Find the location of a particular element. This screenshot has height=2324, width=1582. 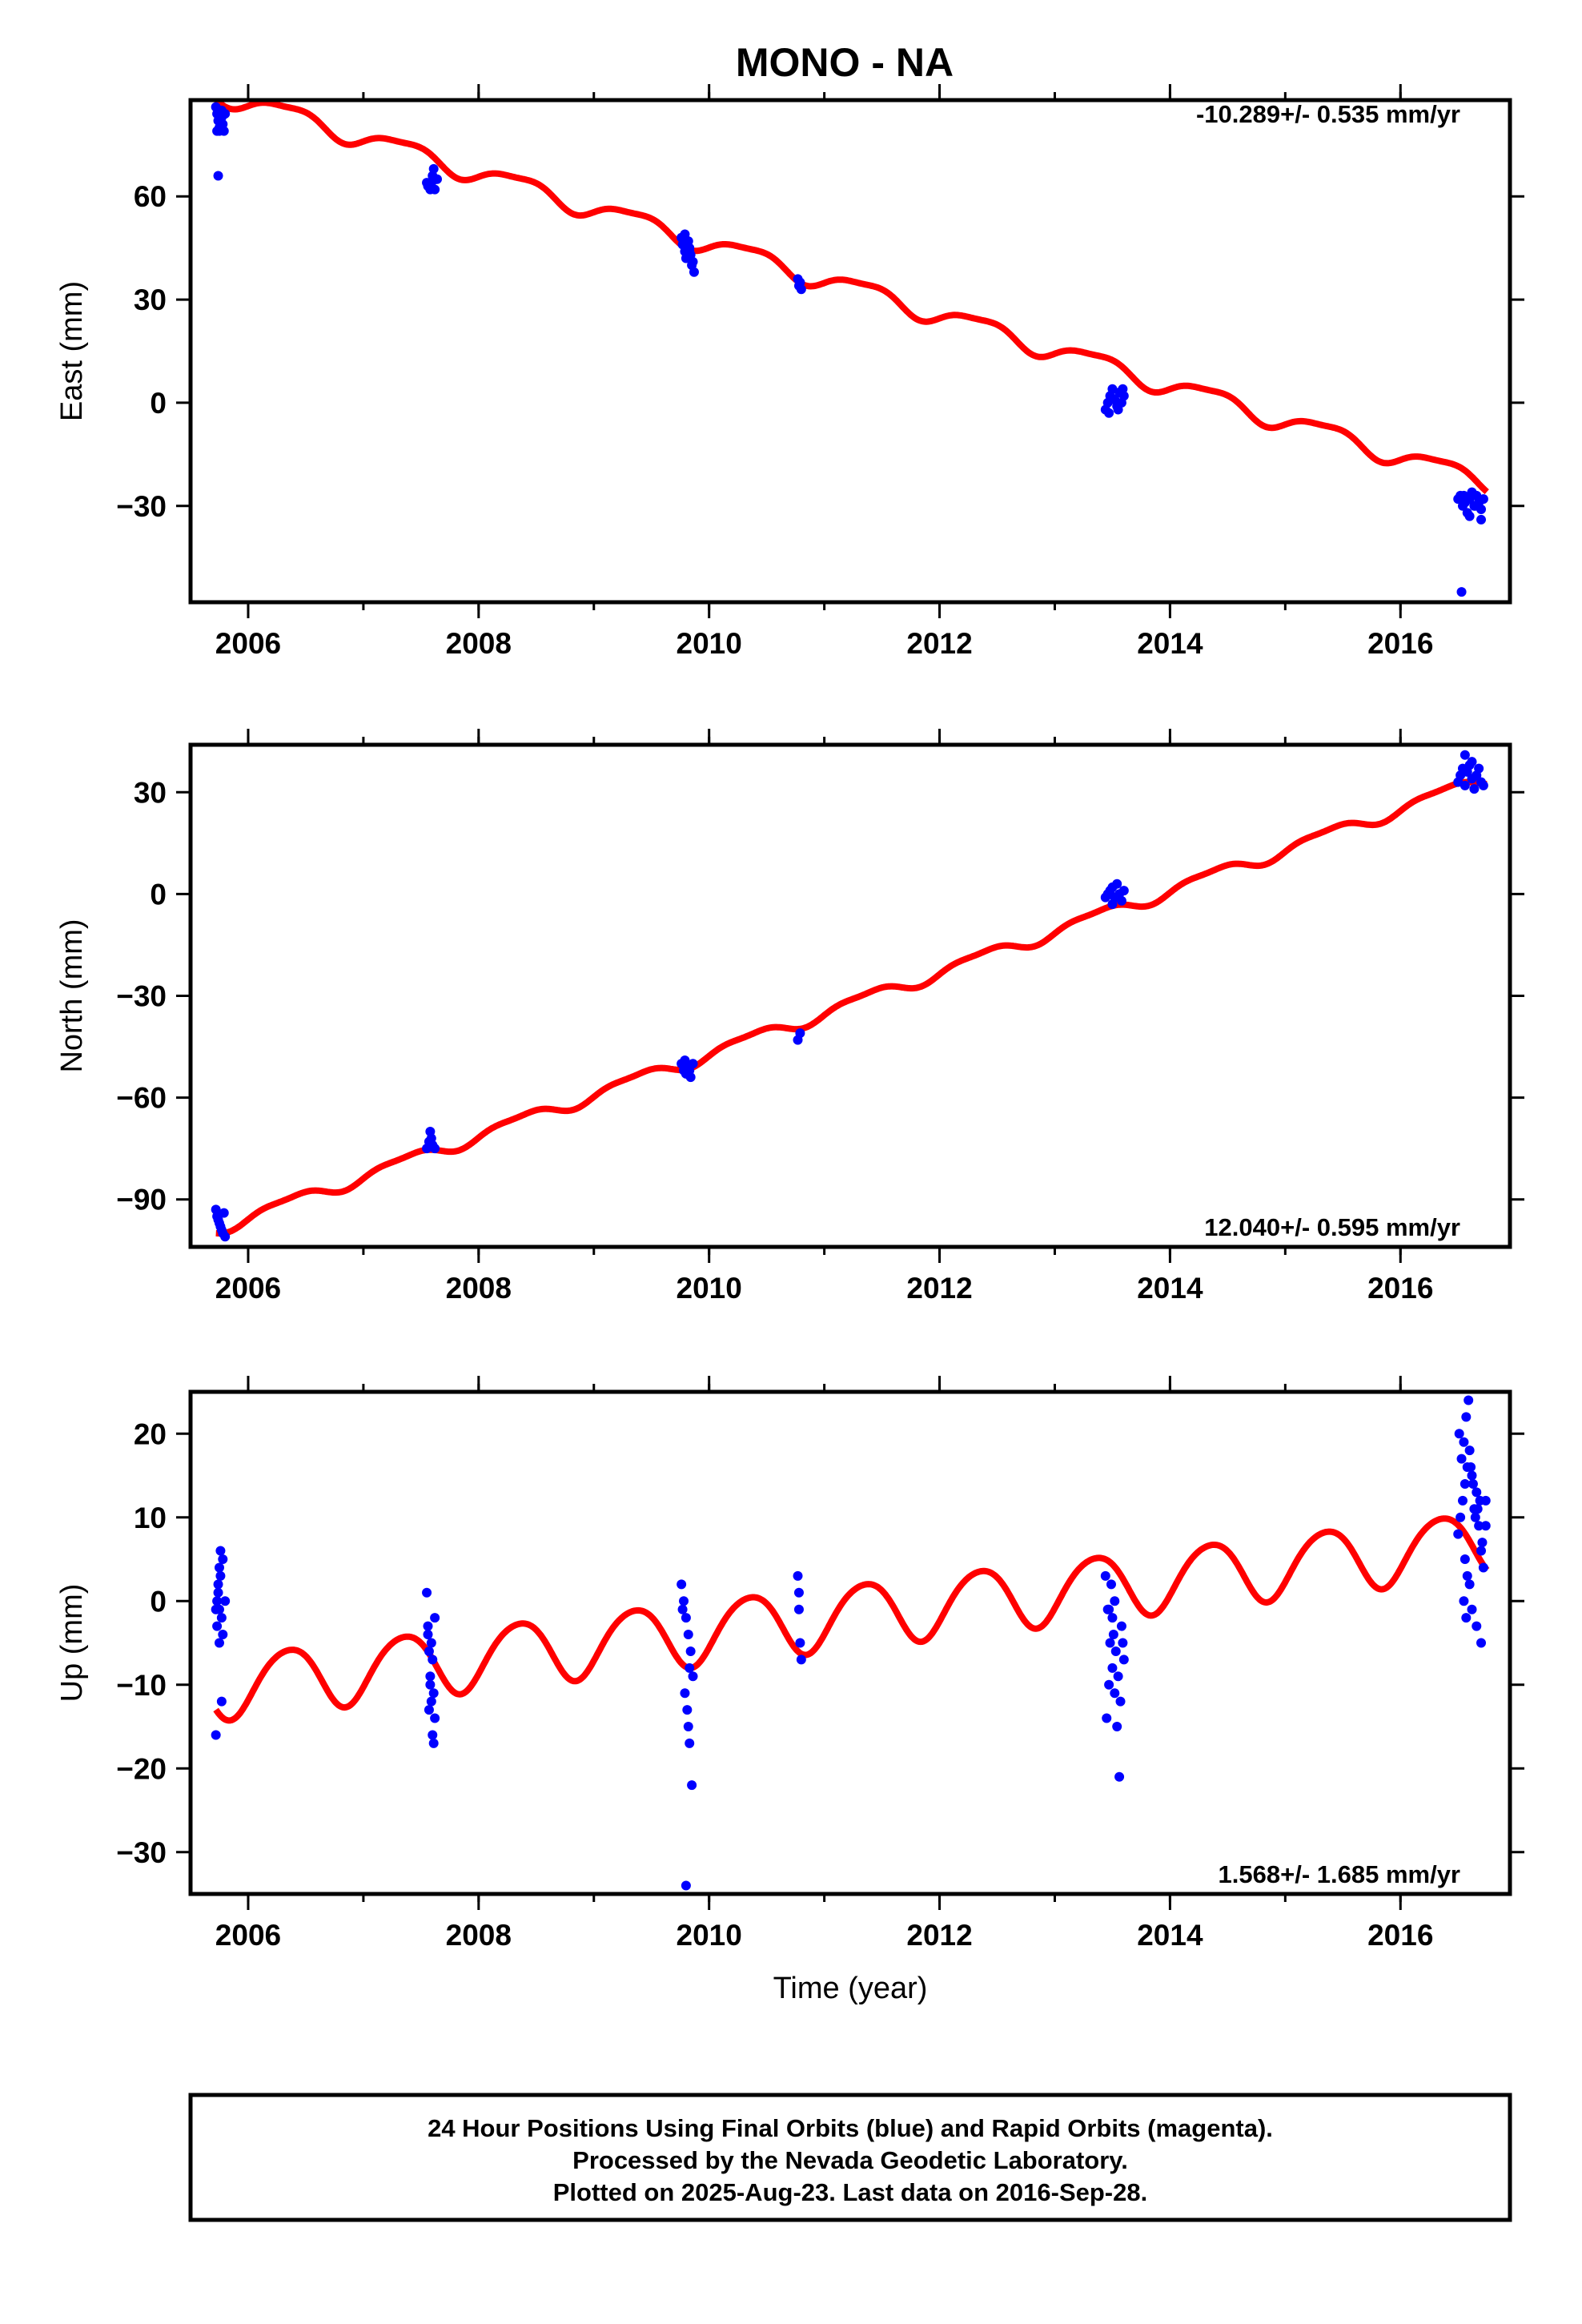

velocity-label: 1.568+/- 1.685 mm/yr is located at coordinates (1339, 1874).